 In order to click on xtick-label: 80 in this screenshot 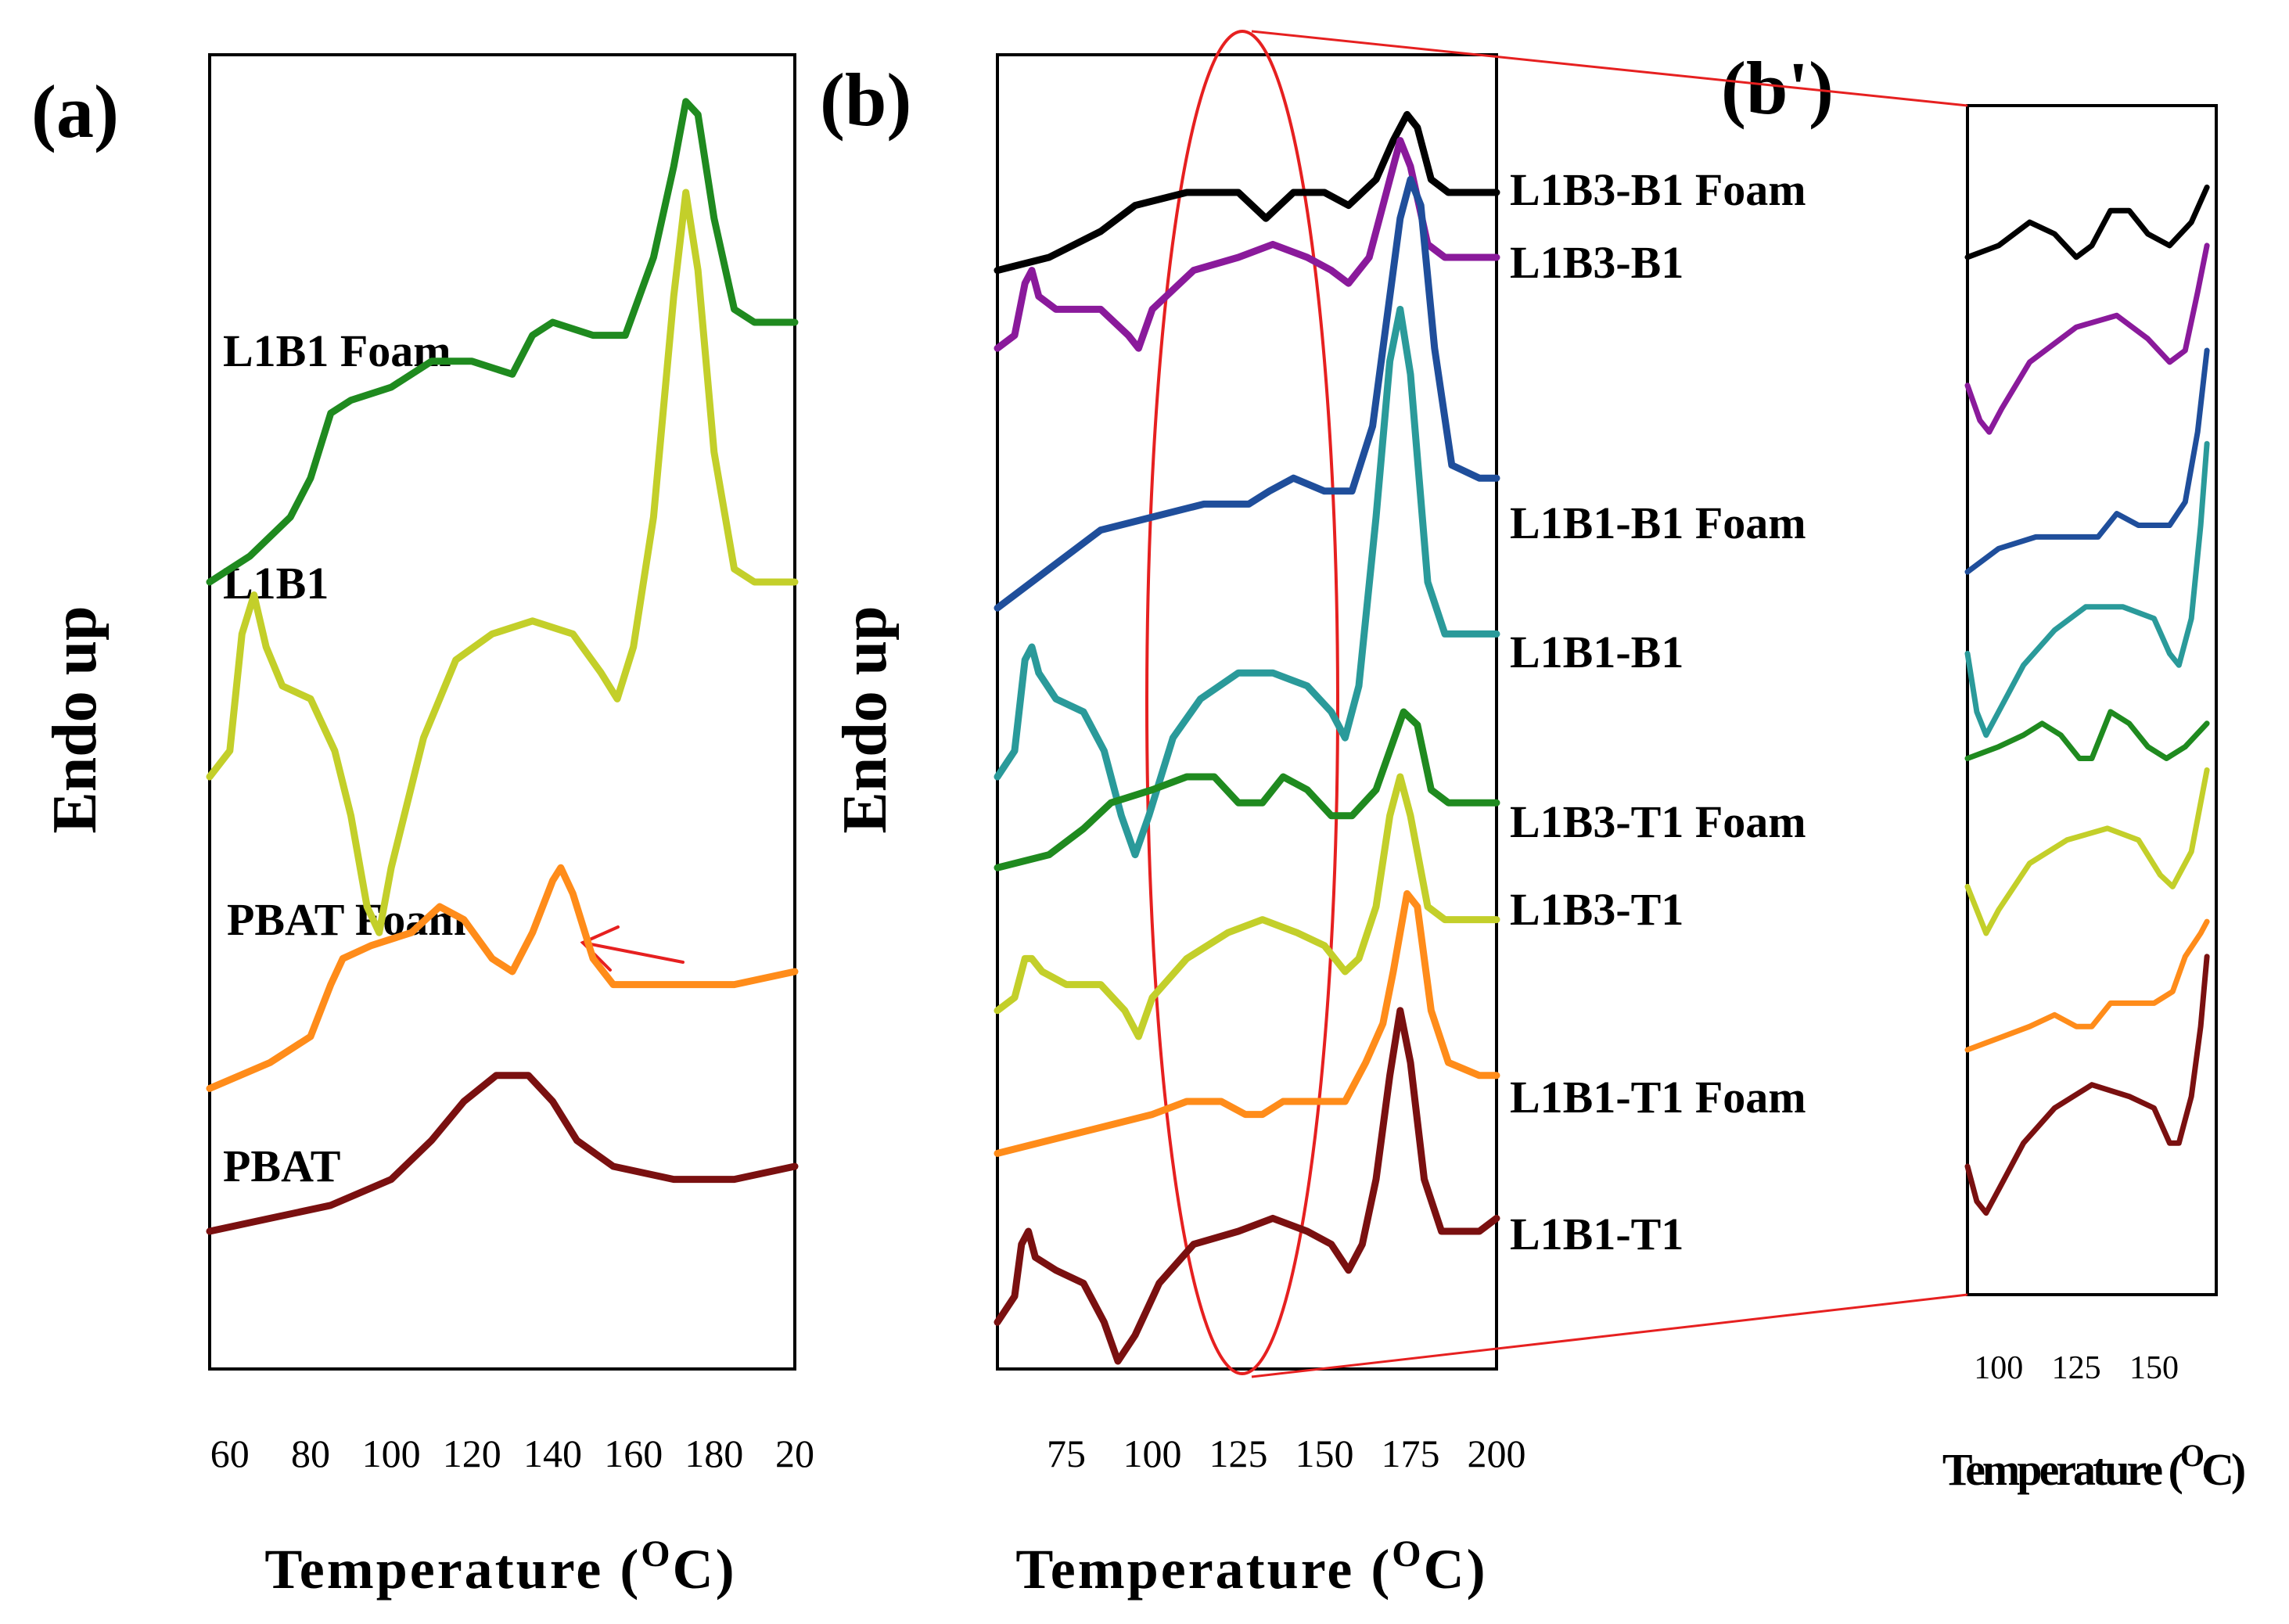, I will do `click(311, 1453)`.